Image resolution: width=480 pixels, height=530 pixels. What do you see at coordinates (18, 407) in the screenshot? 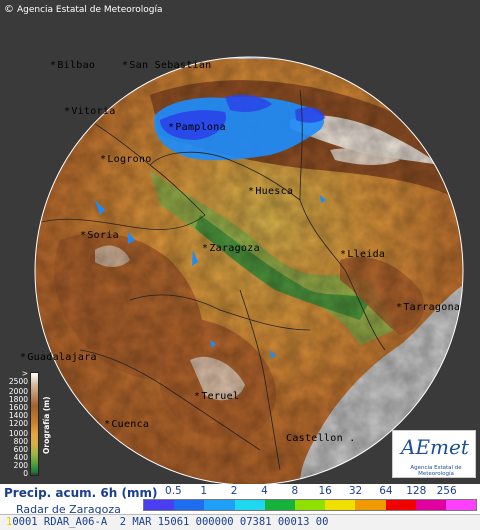
I see `elevation-tick: 1600` at bounding box center [18, 407].